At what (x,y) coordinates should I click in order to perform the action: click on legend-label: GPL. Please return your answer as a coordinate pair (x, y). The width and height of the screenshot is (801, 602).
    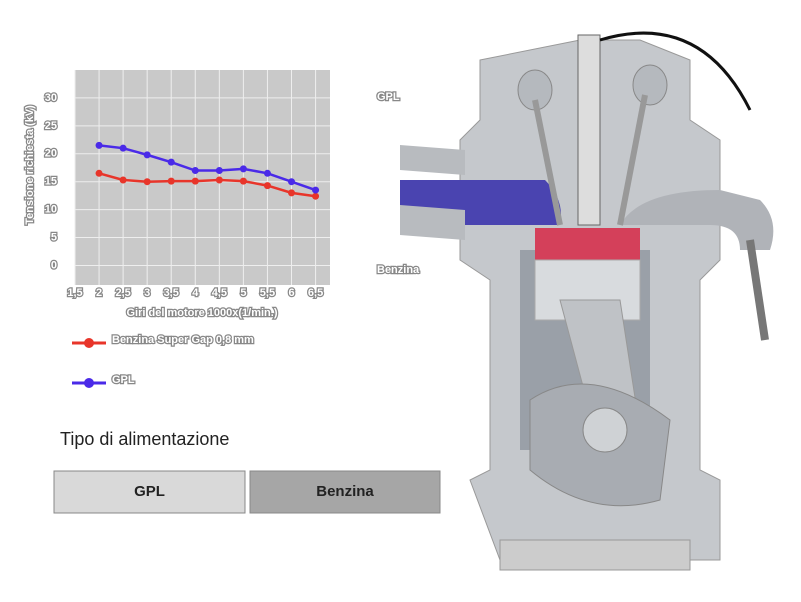
    Looking at the image, I should click on (123, 380).